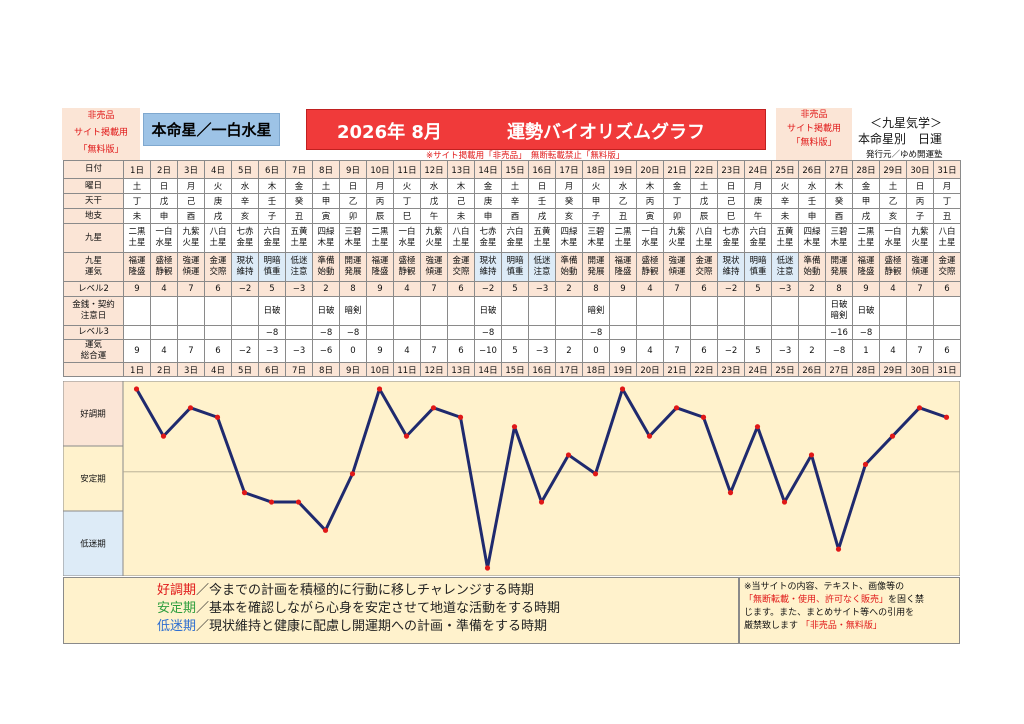 This screenshot has height=724, width=1024. I want to click on notice-text: ※サイト掲載用「非売品」 無断転載禁止「無料版」, so click(525, 156).